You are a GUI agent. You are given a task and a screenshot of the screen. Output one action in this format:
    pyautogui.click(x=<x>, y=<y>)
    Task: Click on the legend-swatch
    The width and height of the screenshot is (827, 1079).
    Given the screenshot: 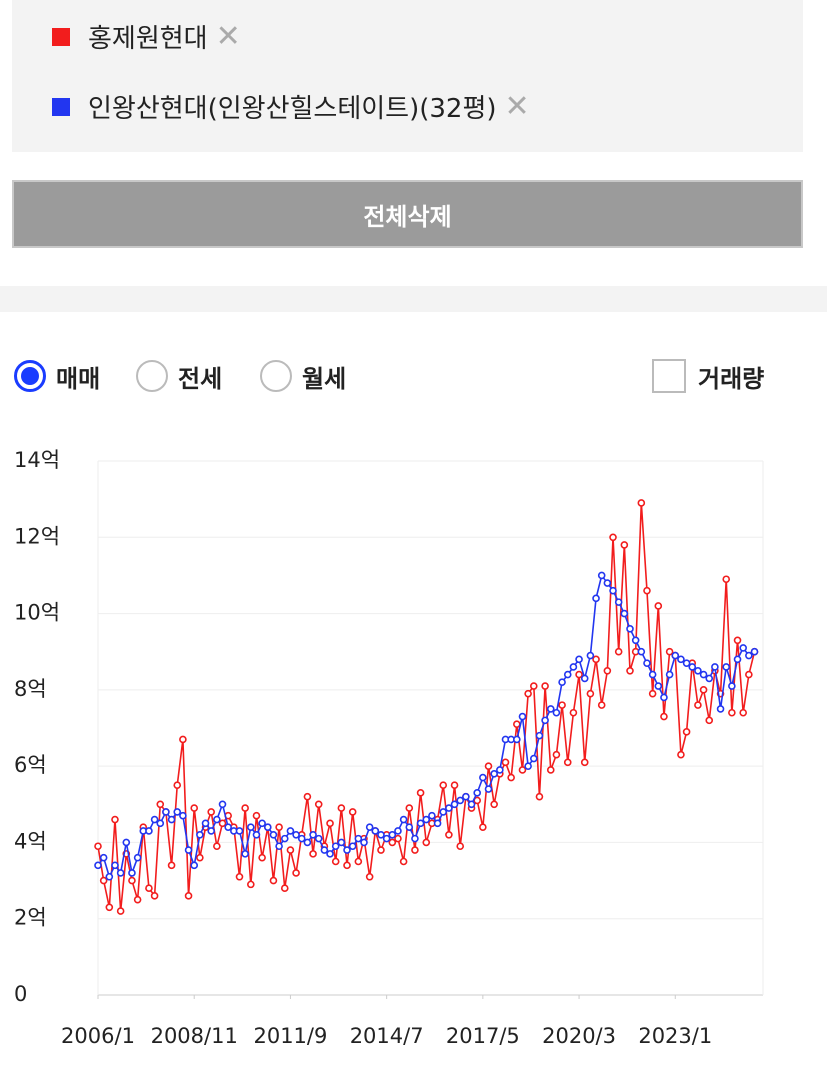 What is the action you would take?
    pyautogui.click(x=61, y=106)
    